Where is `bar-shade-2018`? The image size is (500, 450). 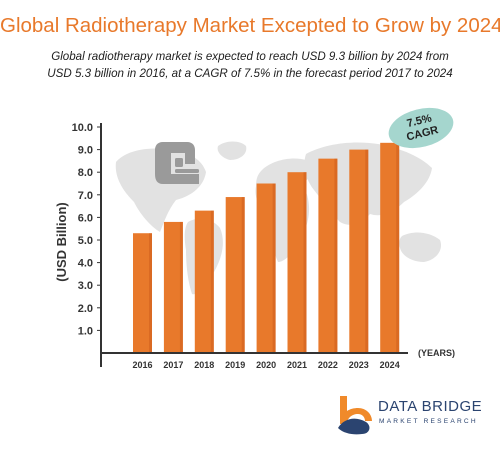 bar-shade-2018 is located at coordinates (212, 281).